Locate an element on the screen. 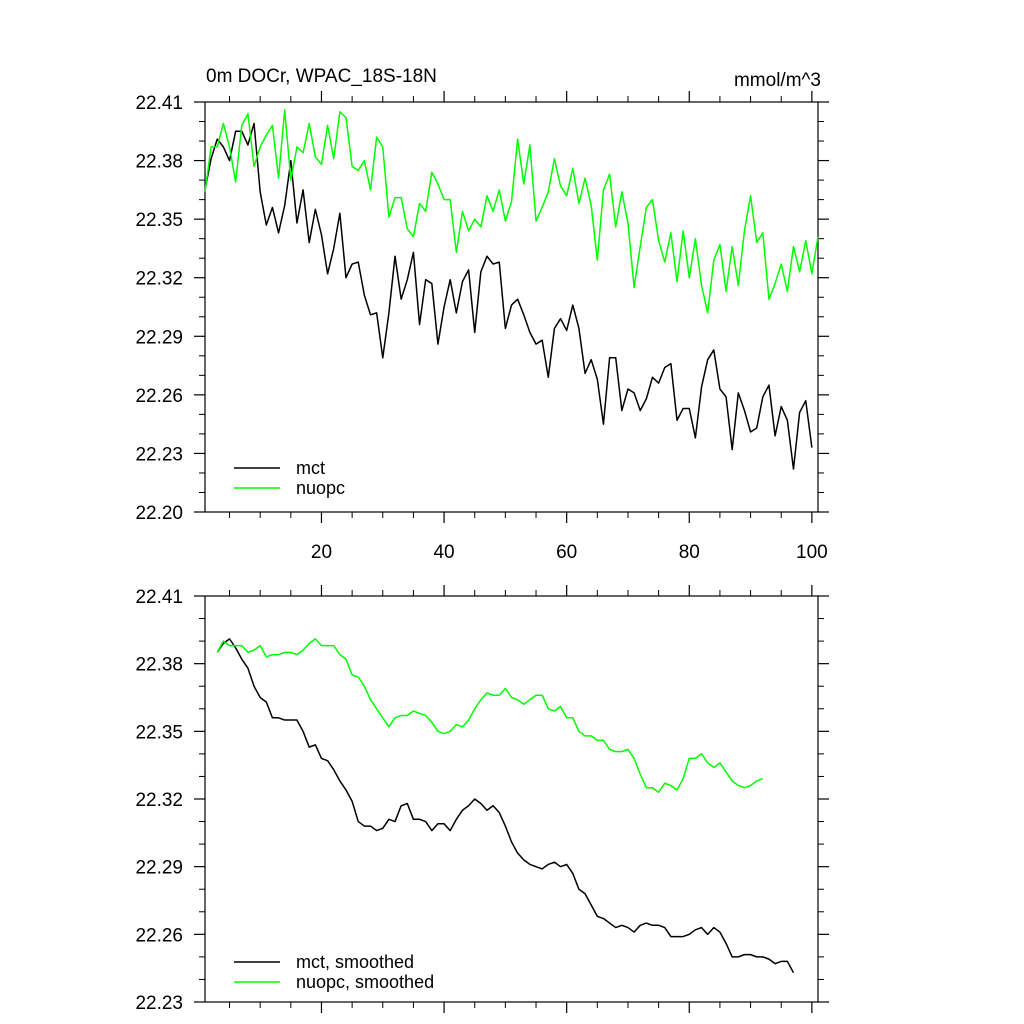 The width and height of the screenshot is (1024, 1024). x-tick-label: 100 is located at coordinates (812, 552).